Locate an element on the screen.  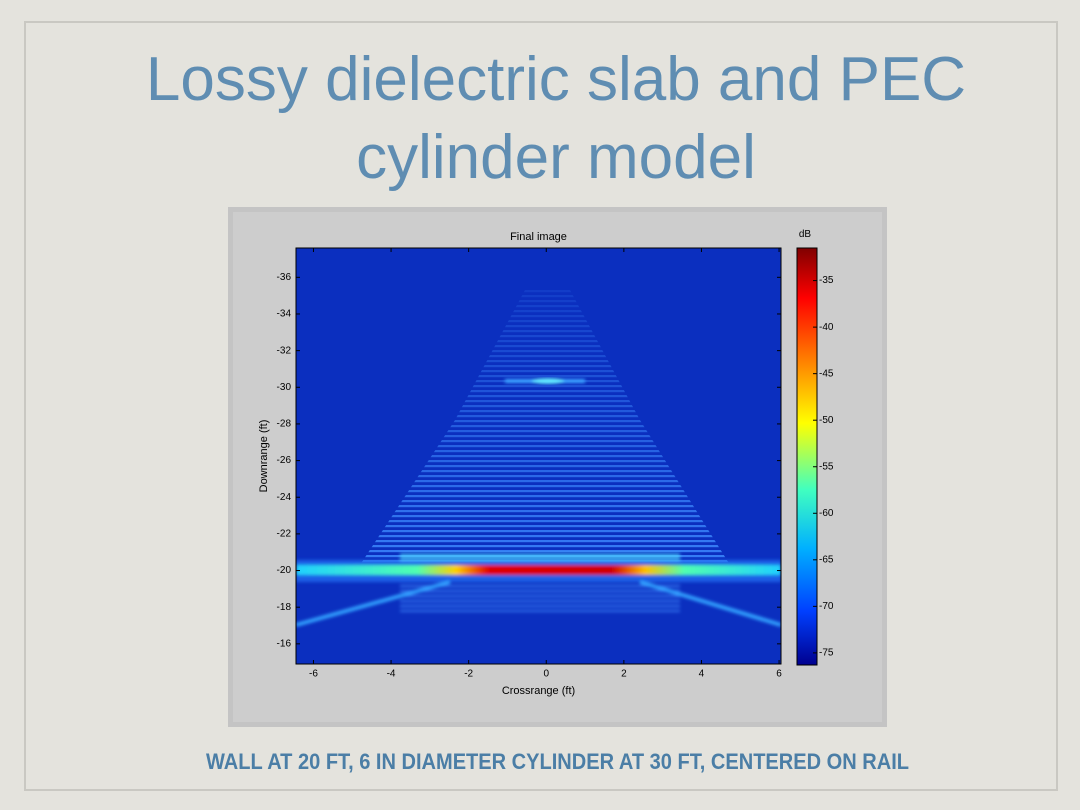
y-tick-label: -16 is located at coordinates (284, 643).